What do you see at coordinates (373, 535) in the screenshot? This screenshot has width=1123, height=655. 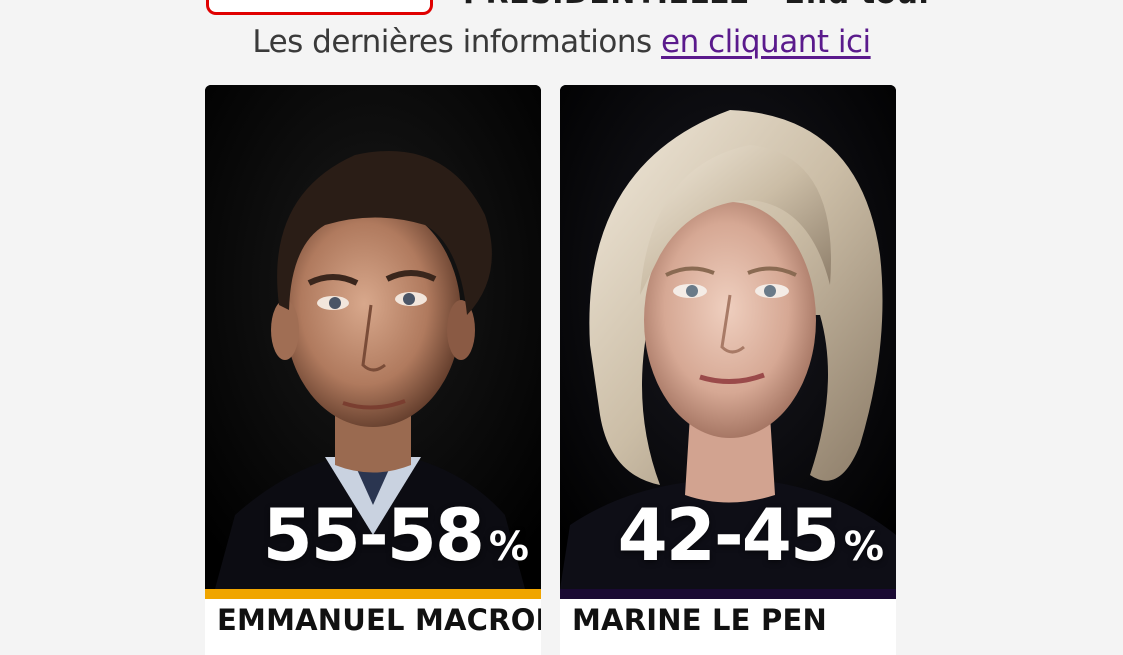 I see `score-value: 55-58` at bounding box center [373, 535].